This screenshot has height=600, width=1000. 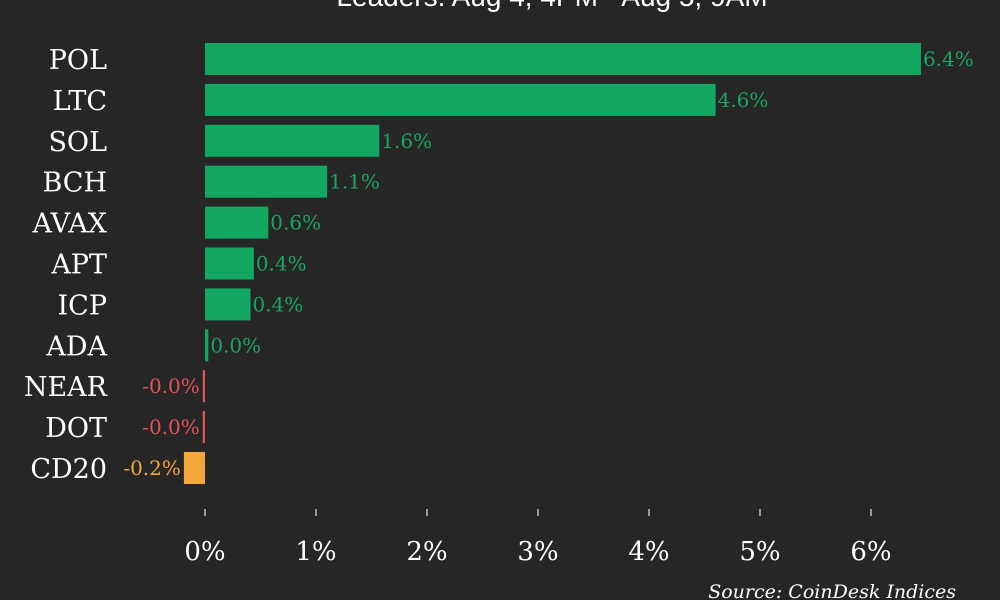 What do you see at coordinates (648, 552) in the screenshot?
I see `x-tick-label: 4%` at bounding box center [648, 552].